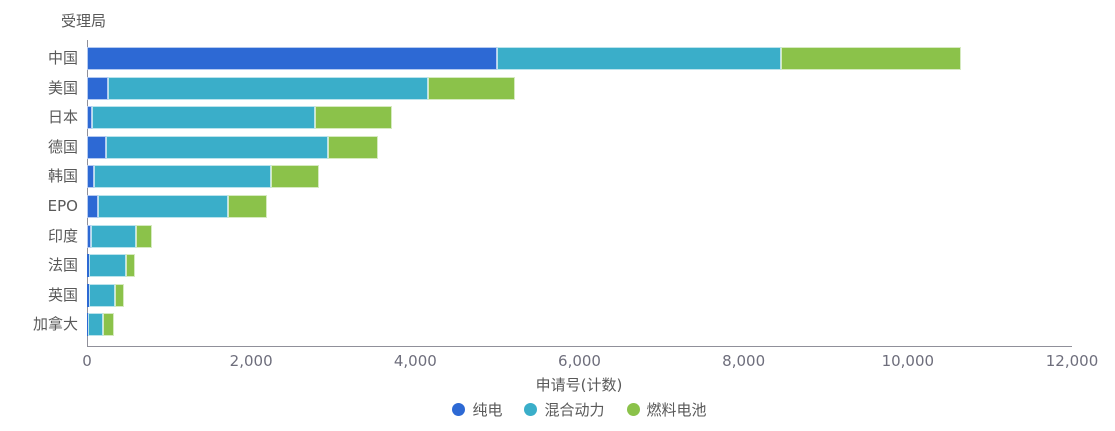  What do you see at coordinates (487, 410) in the screenshot?
I see `legend-label: 纯电` at bounding box center [487, 410].